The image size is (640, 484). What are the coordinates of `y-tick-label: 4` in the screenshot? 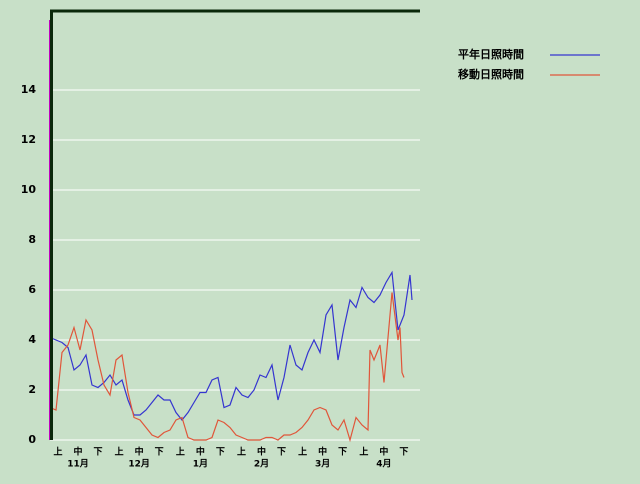 It's located at (32, 339).